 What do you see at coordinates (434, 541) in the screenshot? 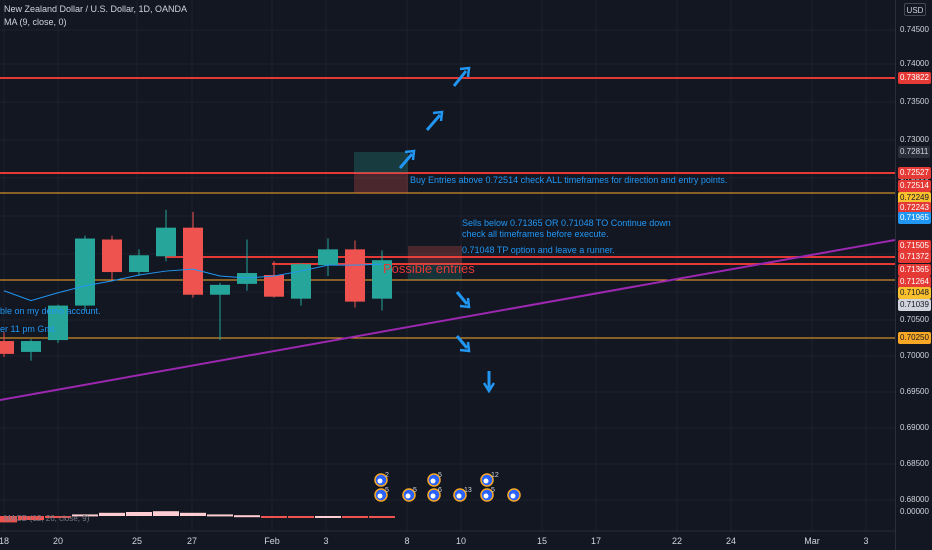
I see `time-axis: 18 20 25 27 Feb 3 8 10 15 17 22 24 Mar 3` at bounding box center [434, 541].